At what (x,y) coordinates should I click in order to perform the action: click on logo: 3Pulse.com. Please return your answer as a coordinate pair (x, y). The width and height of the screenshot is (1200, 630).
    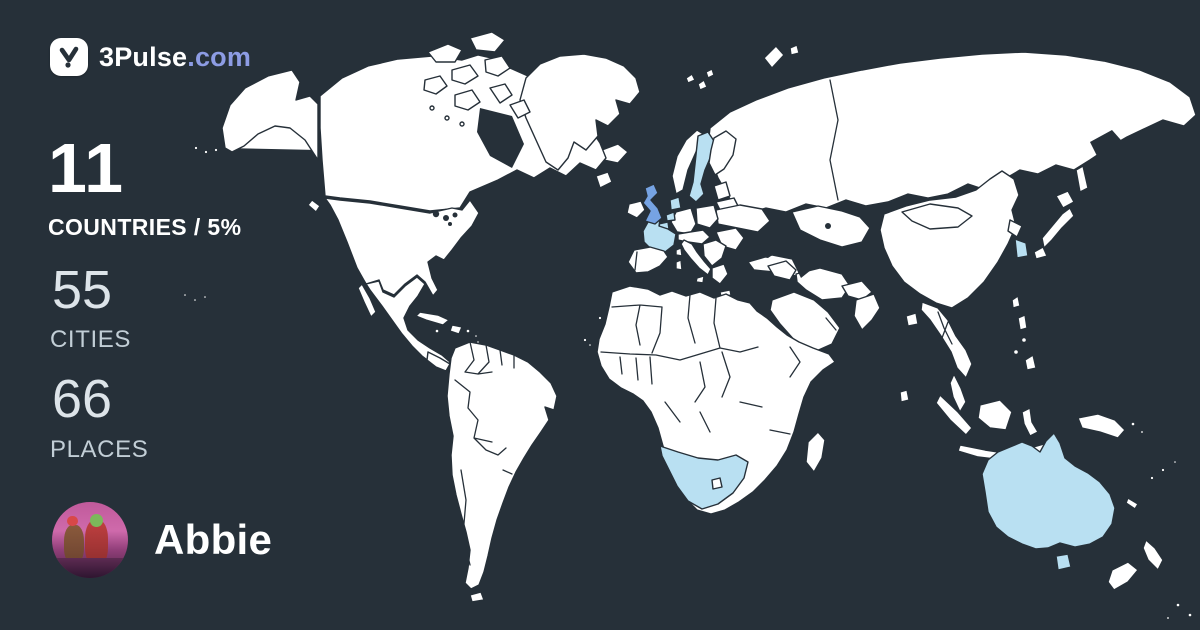
    Looking at the image, I should click on (150, 57).